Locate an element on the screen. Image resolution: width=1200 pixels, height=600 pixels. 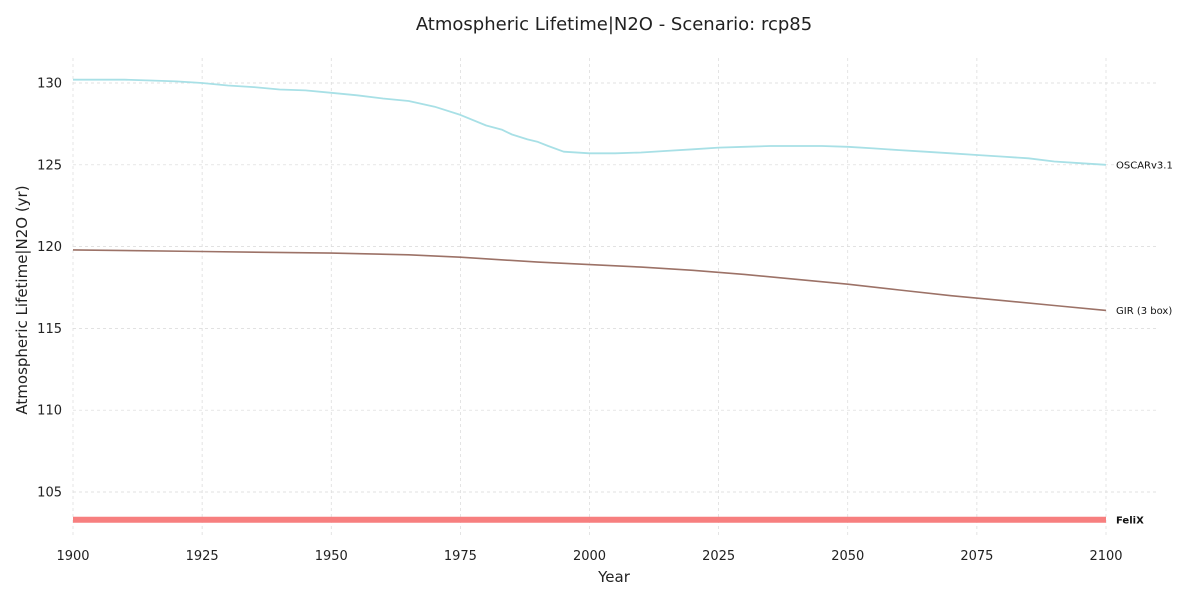
series-label-felix: FeliX is located at coordinates (1130, 520).